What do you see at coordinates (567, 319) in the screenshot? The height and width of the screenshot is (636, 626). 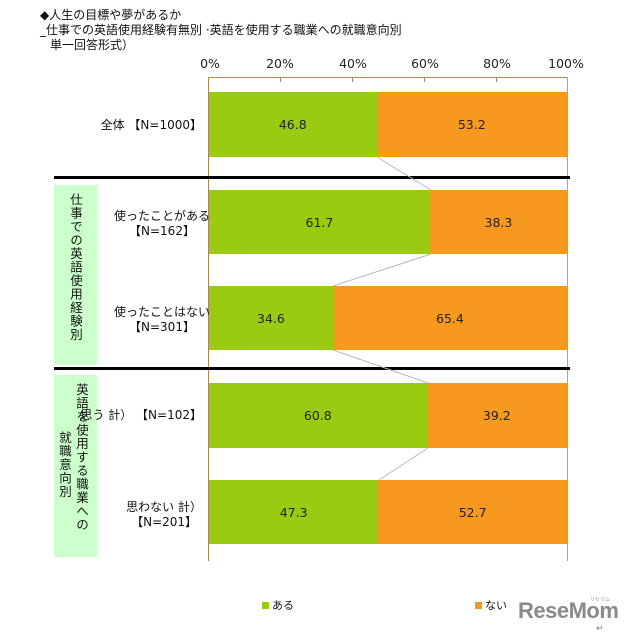 I see `plot-right-border` at bounding box center [567, 319].